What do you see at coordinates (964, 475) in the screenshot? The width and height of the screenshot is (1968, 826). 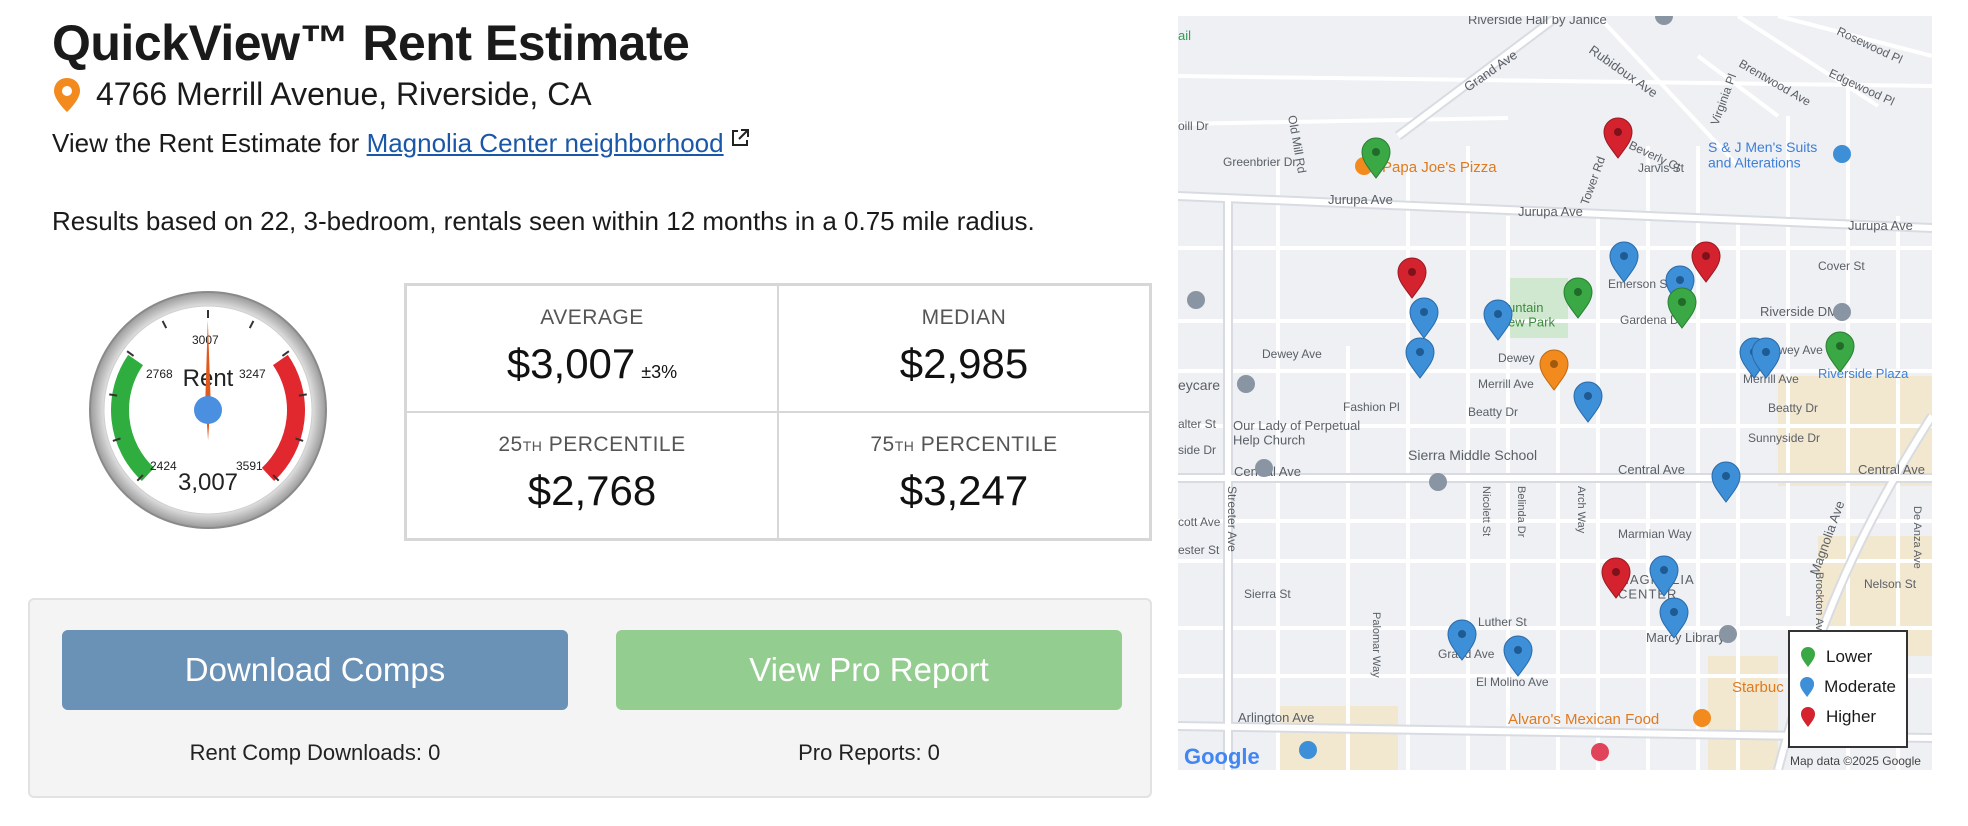 I see `p75-cell: 75TH PERCENTILE $3,247` at bounding box center [964, 475].